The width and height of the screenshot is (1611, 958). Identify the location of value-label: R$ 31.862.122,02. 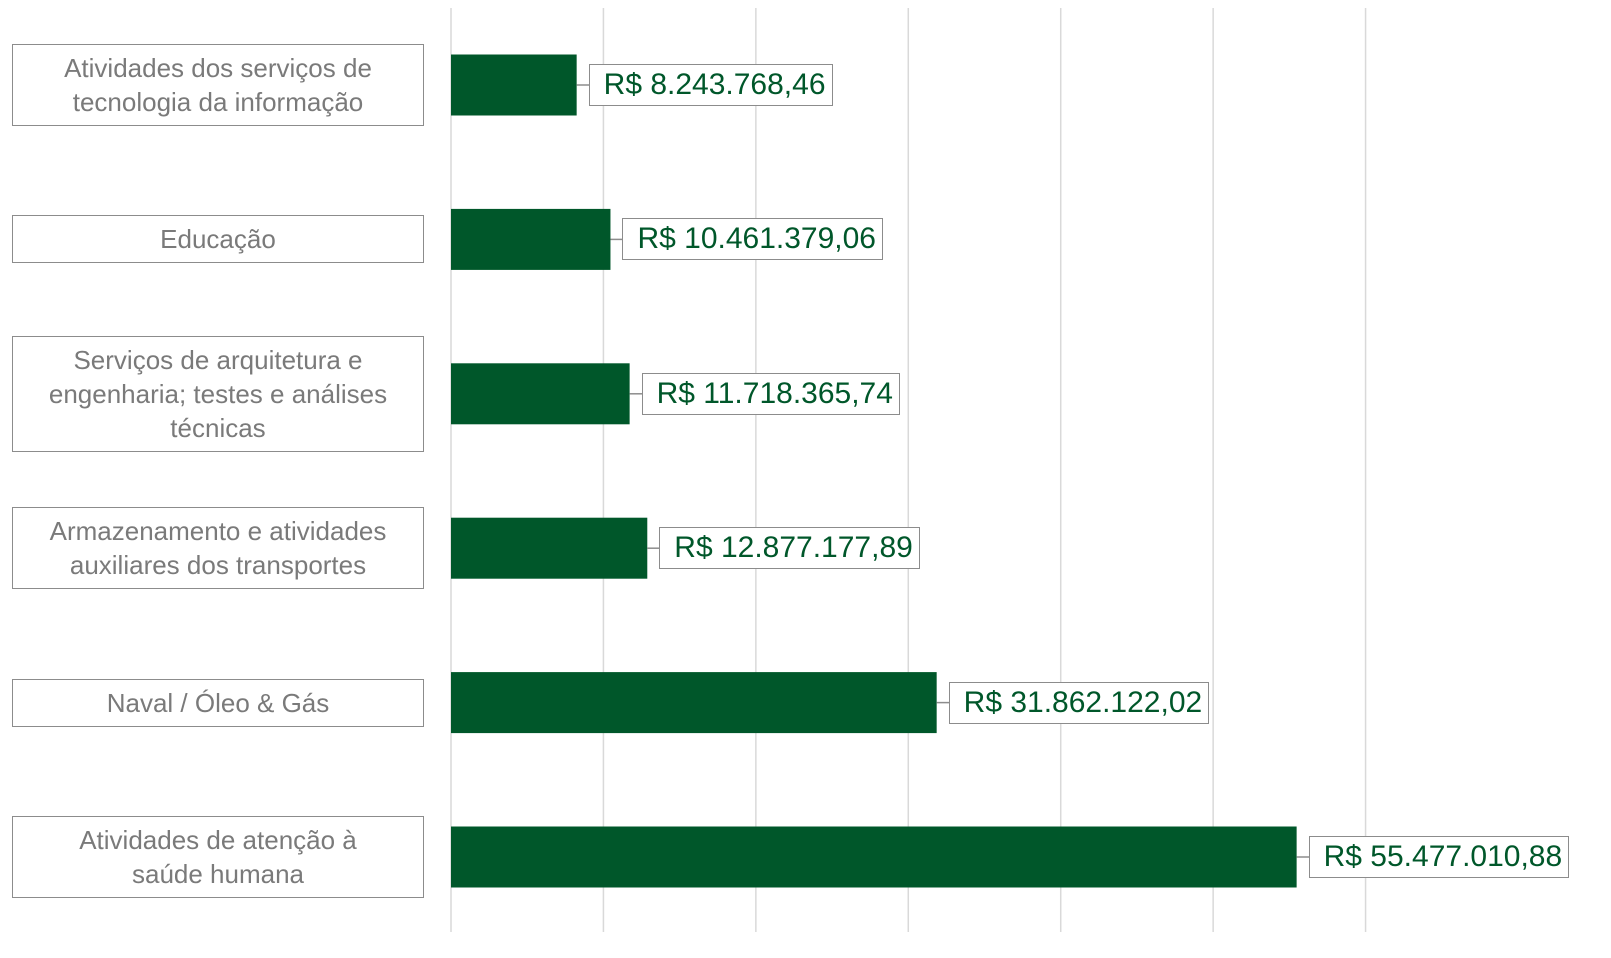
(1079, 702).